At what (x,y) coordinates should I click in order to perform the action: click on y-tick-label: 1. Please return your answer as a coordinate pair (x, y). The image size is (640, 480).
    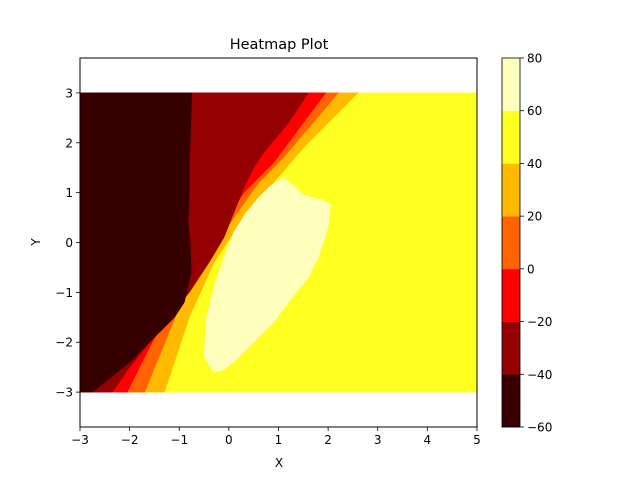
    Looking at the image, I should click on (69, 193).